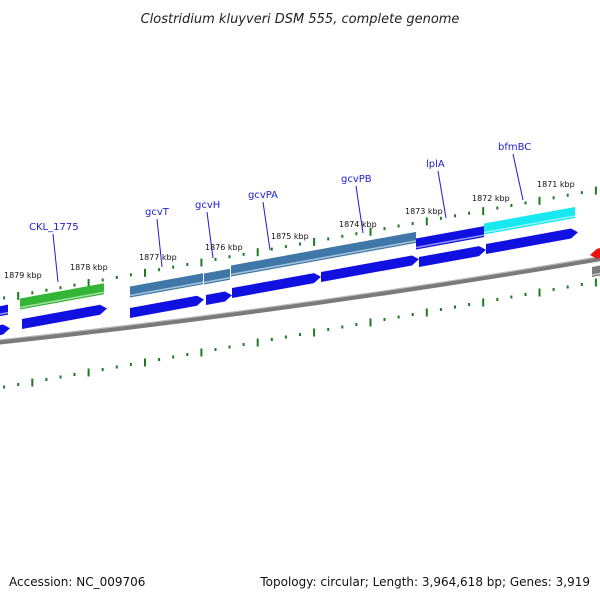 The height and width of the screenshot is (600, 600). Describe the element at coordinates (529, 224) in the screenshot. I see `gene-bfmBC-feature-shine` at that location.